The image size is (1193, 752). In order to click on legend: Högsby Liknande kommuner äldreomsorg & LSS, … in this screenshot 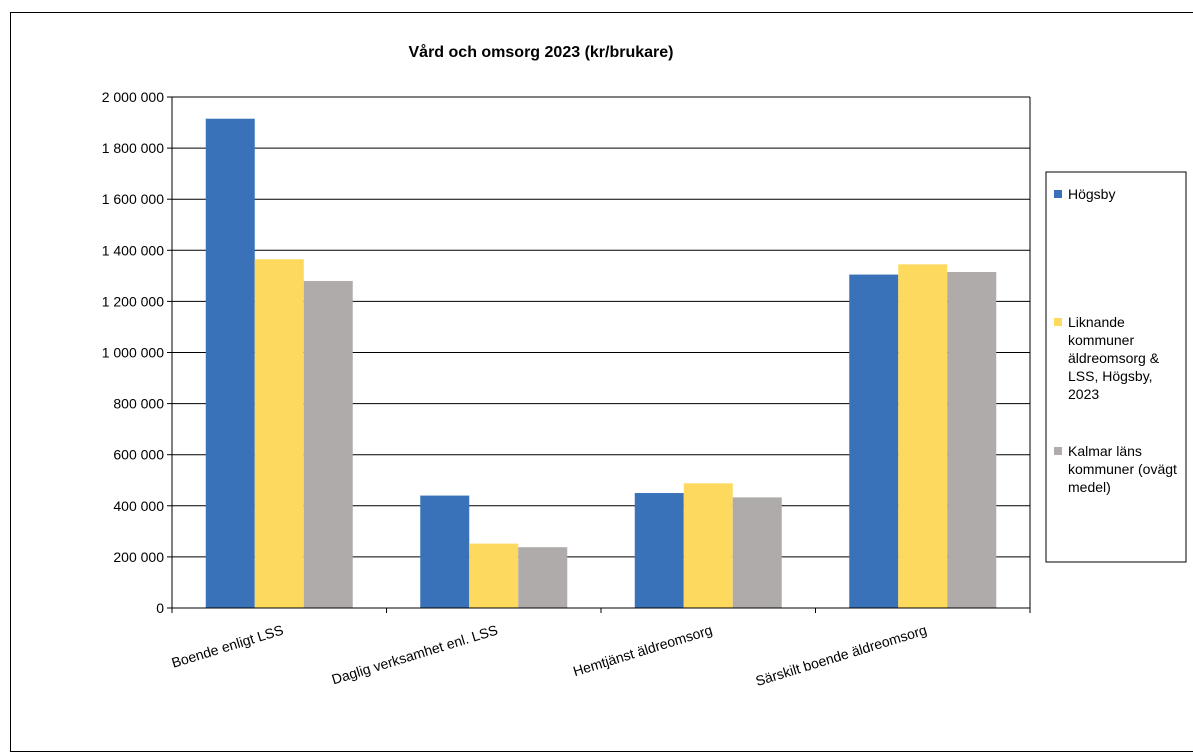, I will do `click(1116, 367)`.